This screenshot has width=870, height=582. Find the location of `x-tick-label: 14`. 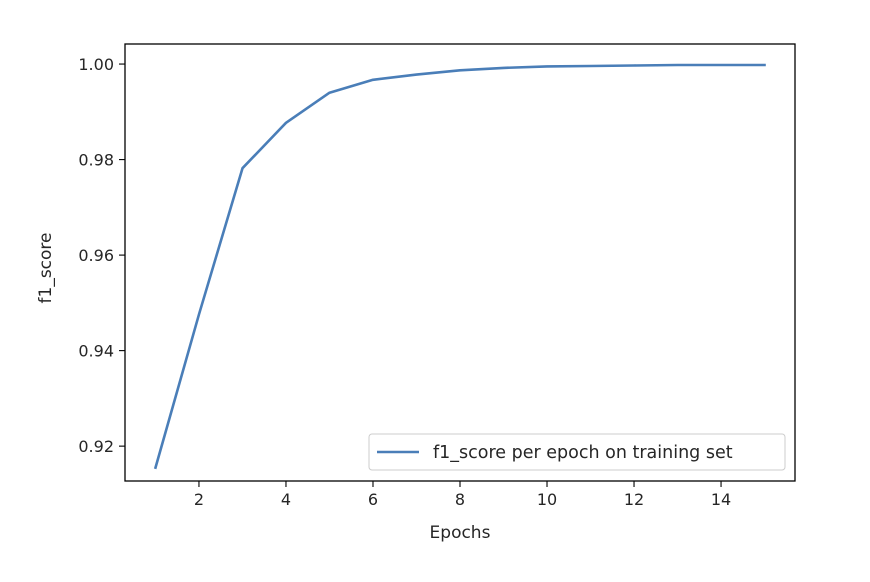

x-tick-label: 14 is located at coordinates (721, 499).